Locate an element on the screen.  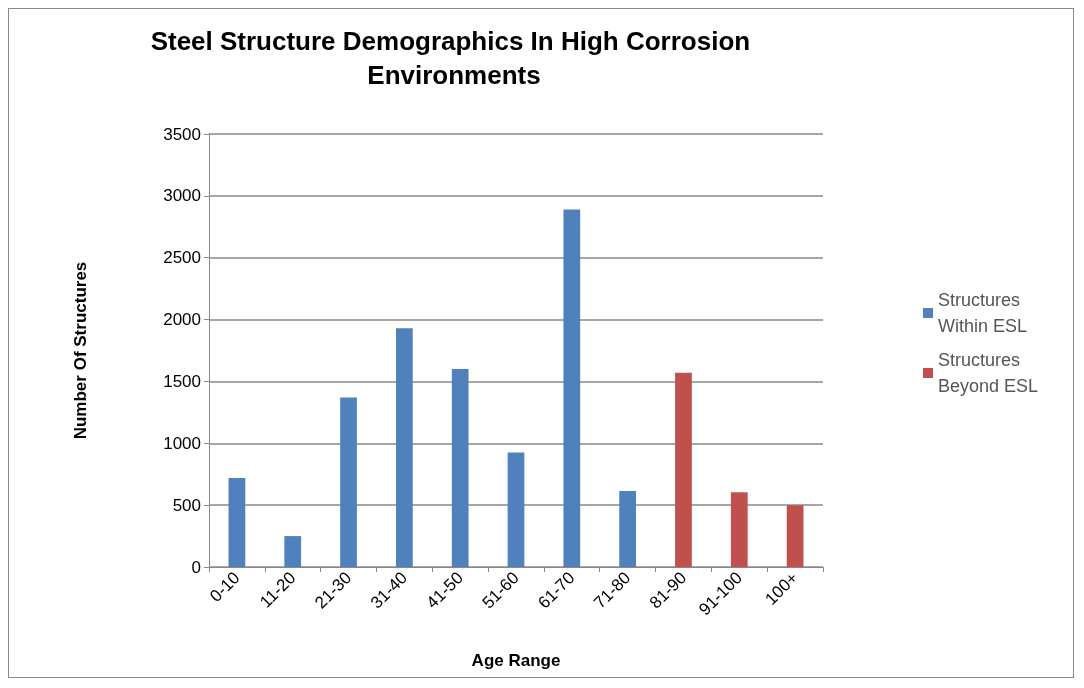
y-tick-label: 0 is located at coordinates (196, 567).